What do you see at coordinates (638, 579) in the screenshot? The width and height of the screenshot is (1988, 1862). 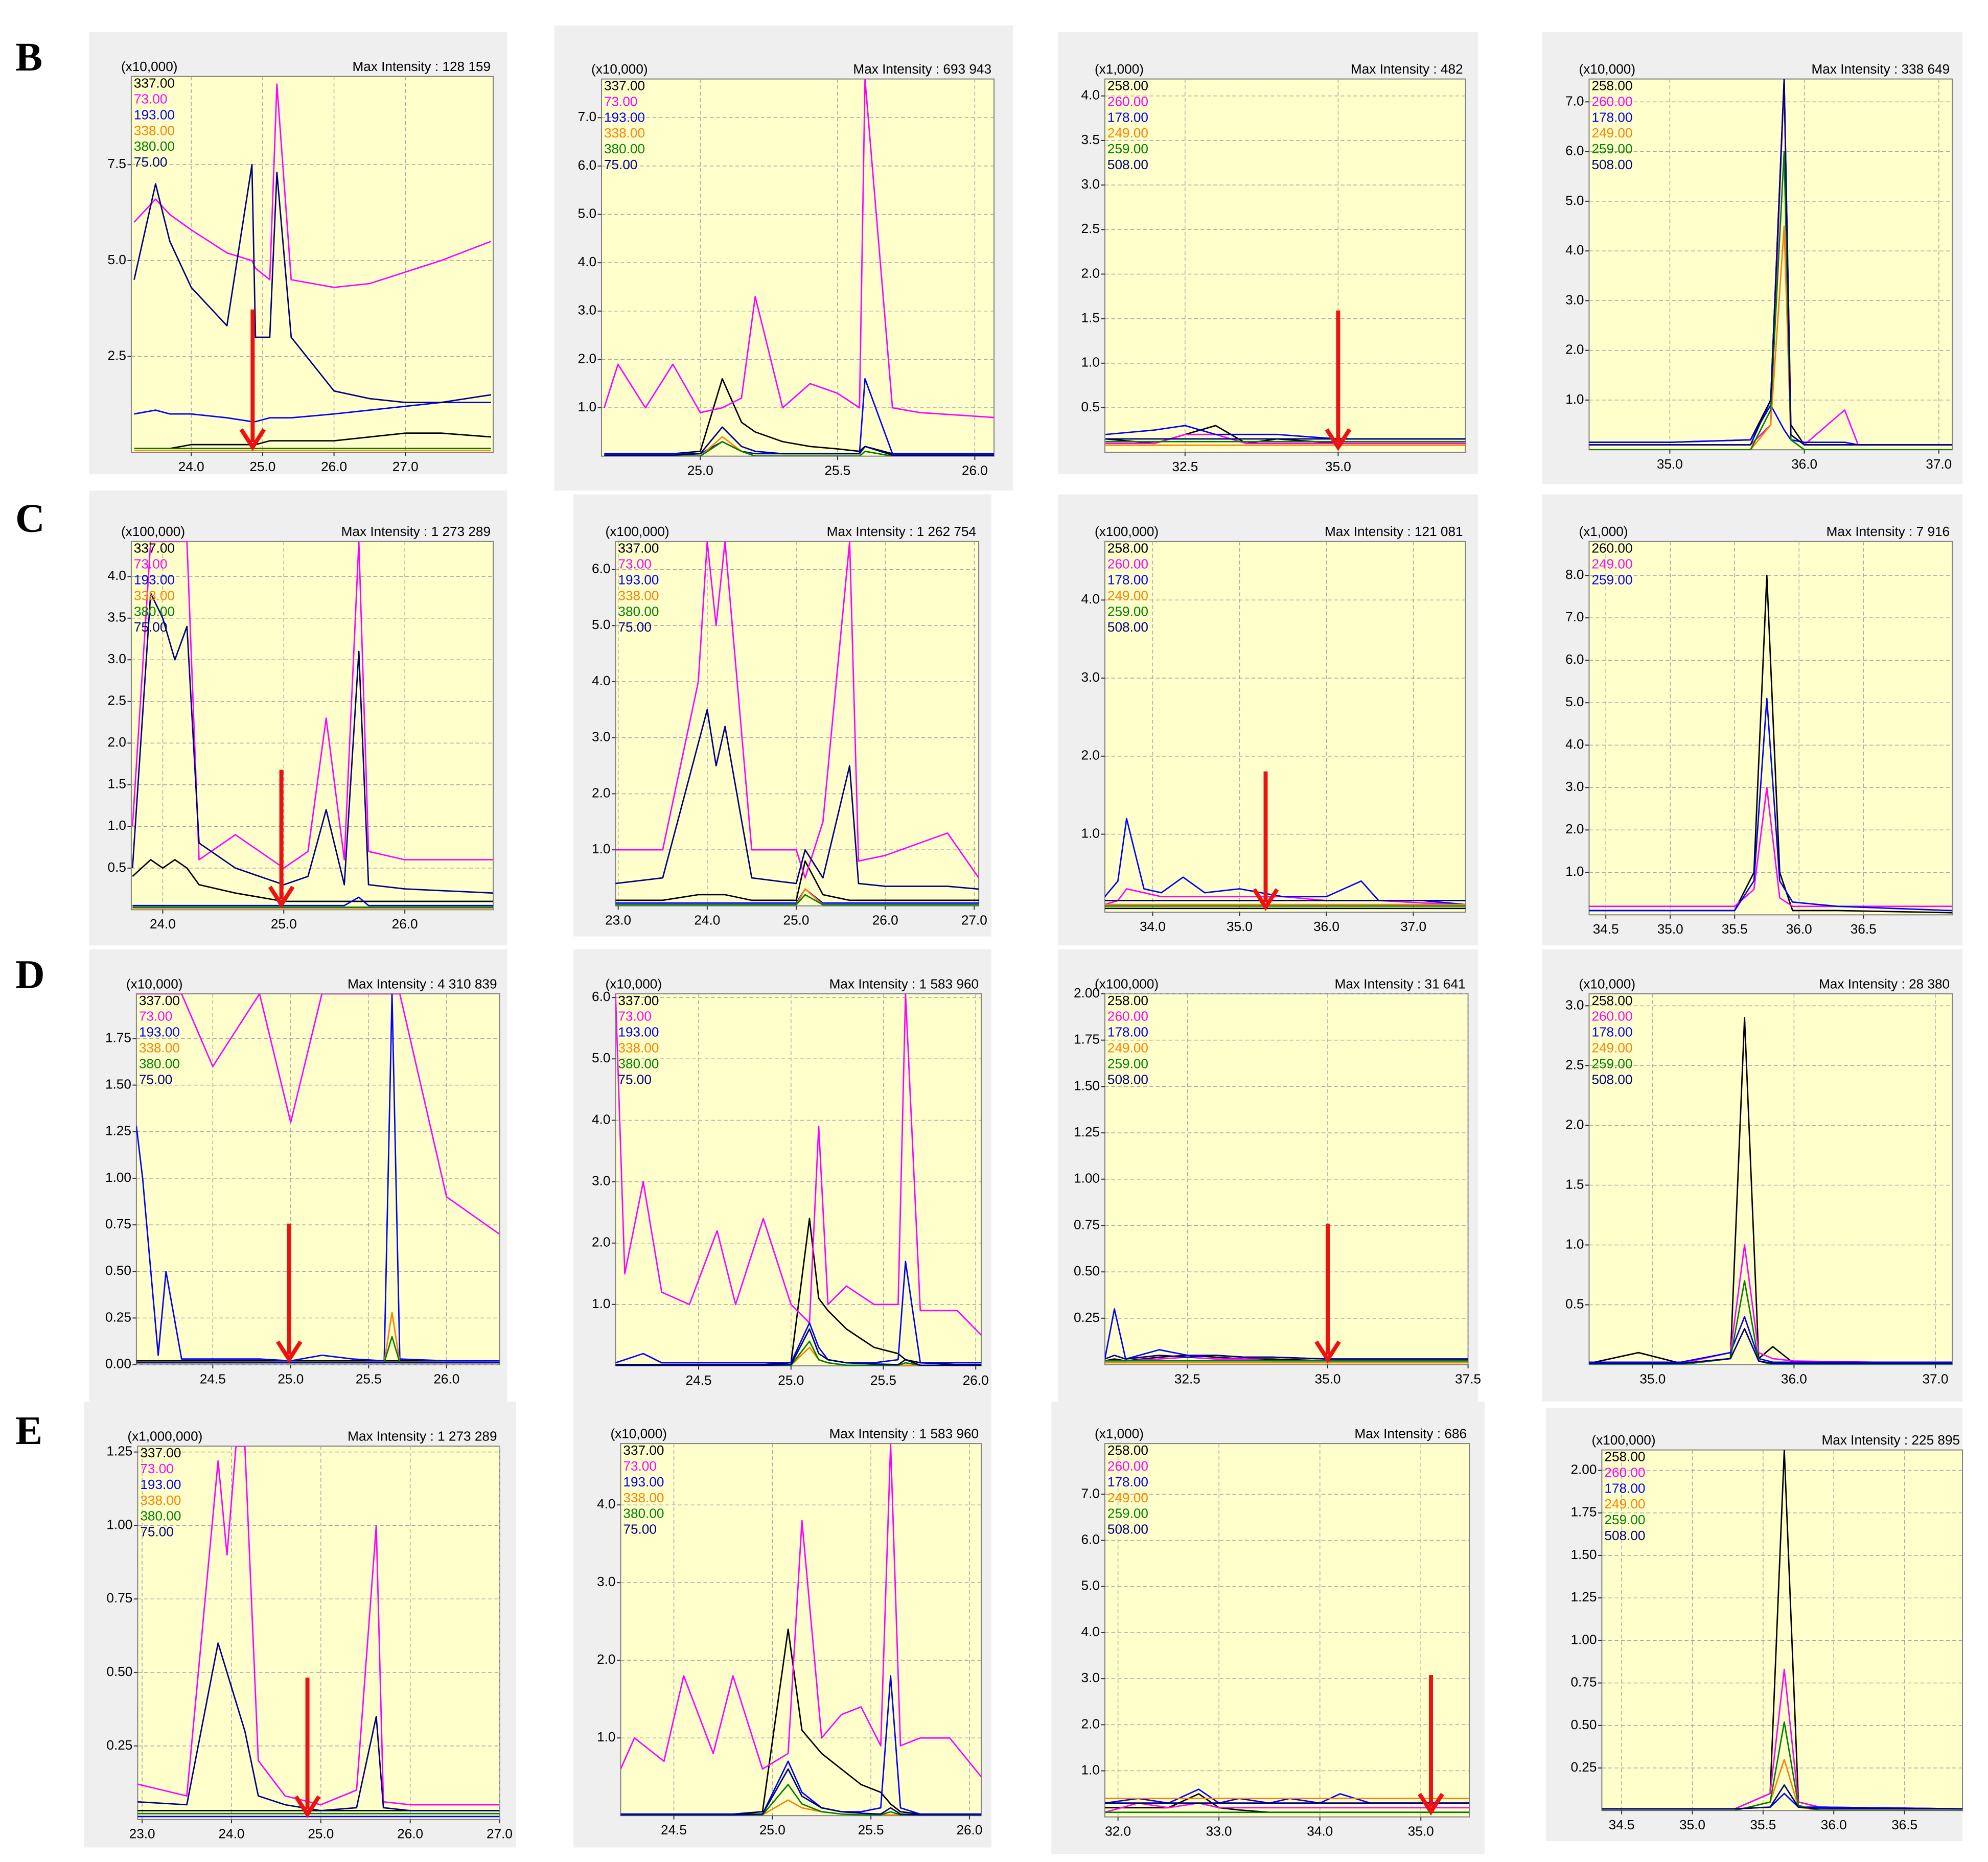 I see `legend-entry: 193.00` at bounding box center [638, 579].